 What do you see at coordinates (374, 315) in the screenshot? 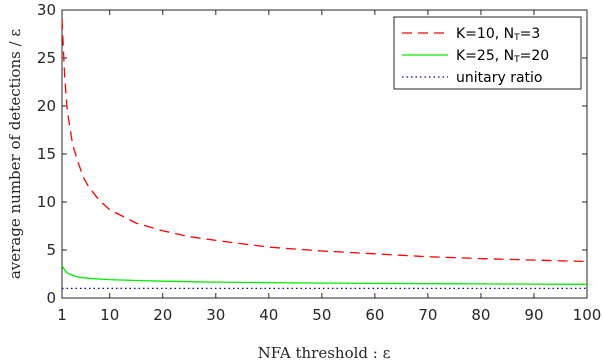
I see `x-tick-label: 60` at bounding box center [374, 315].